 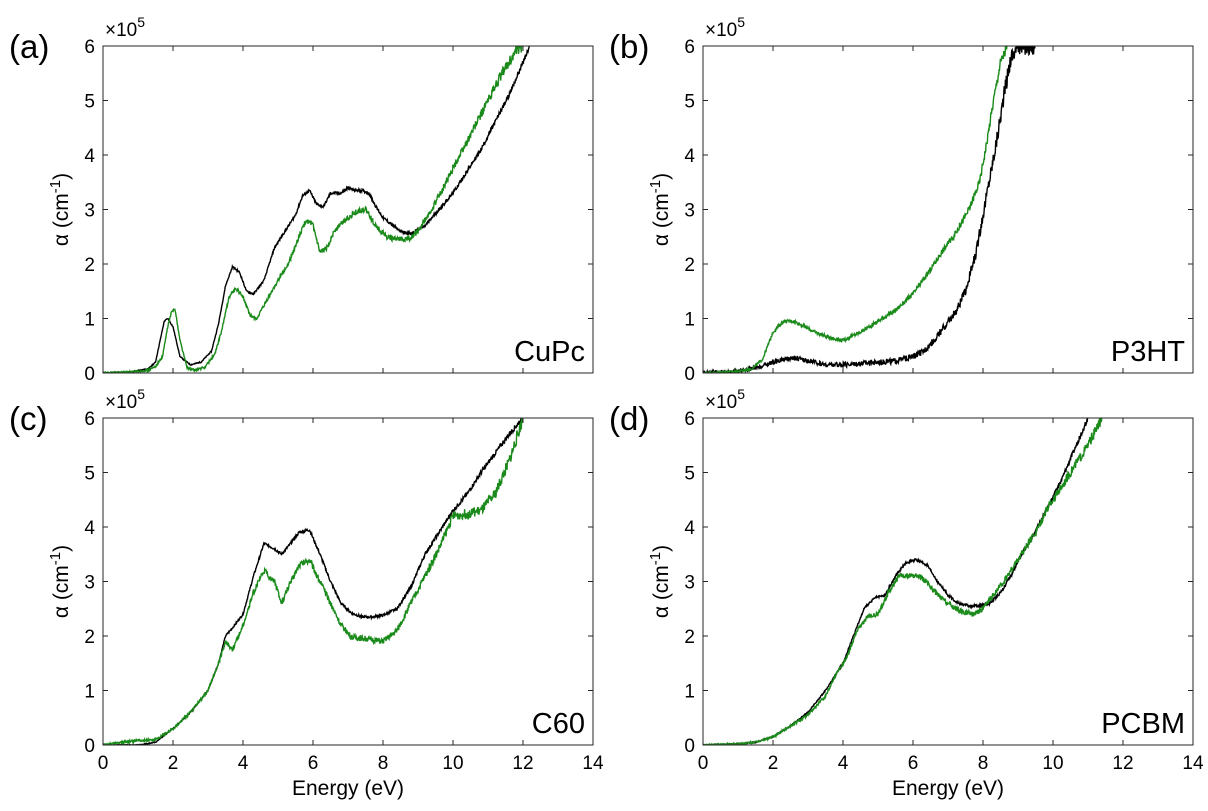 What do you see at coordinates (629, 46) in the screenshot?
I see `panel-label: (b)` at bounding box center [629, 46].